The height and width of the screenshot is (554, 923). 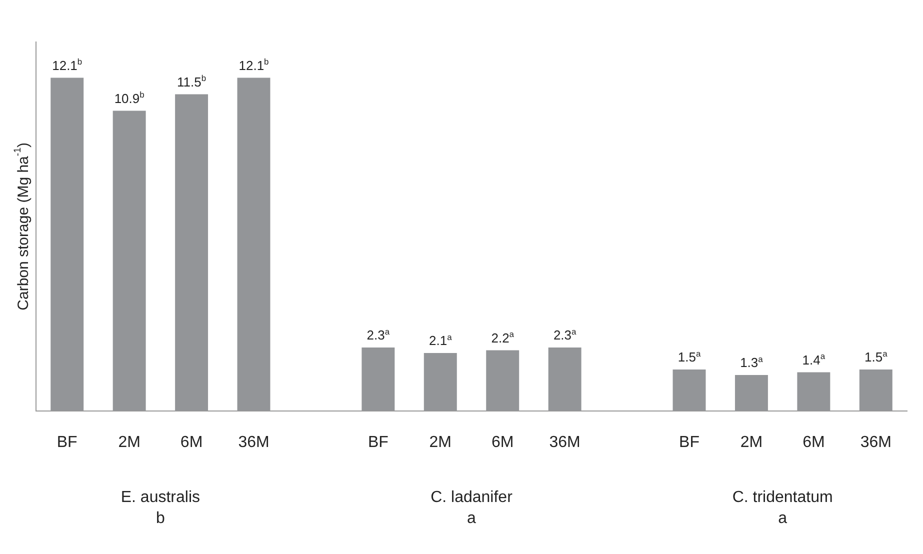 I want to click on y-axis-title: Carbon storage (Mg ha-1), so click(x=22, y=226).